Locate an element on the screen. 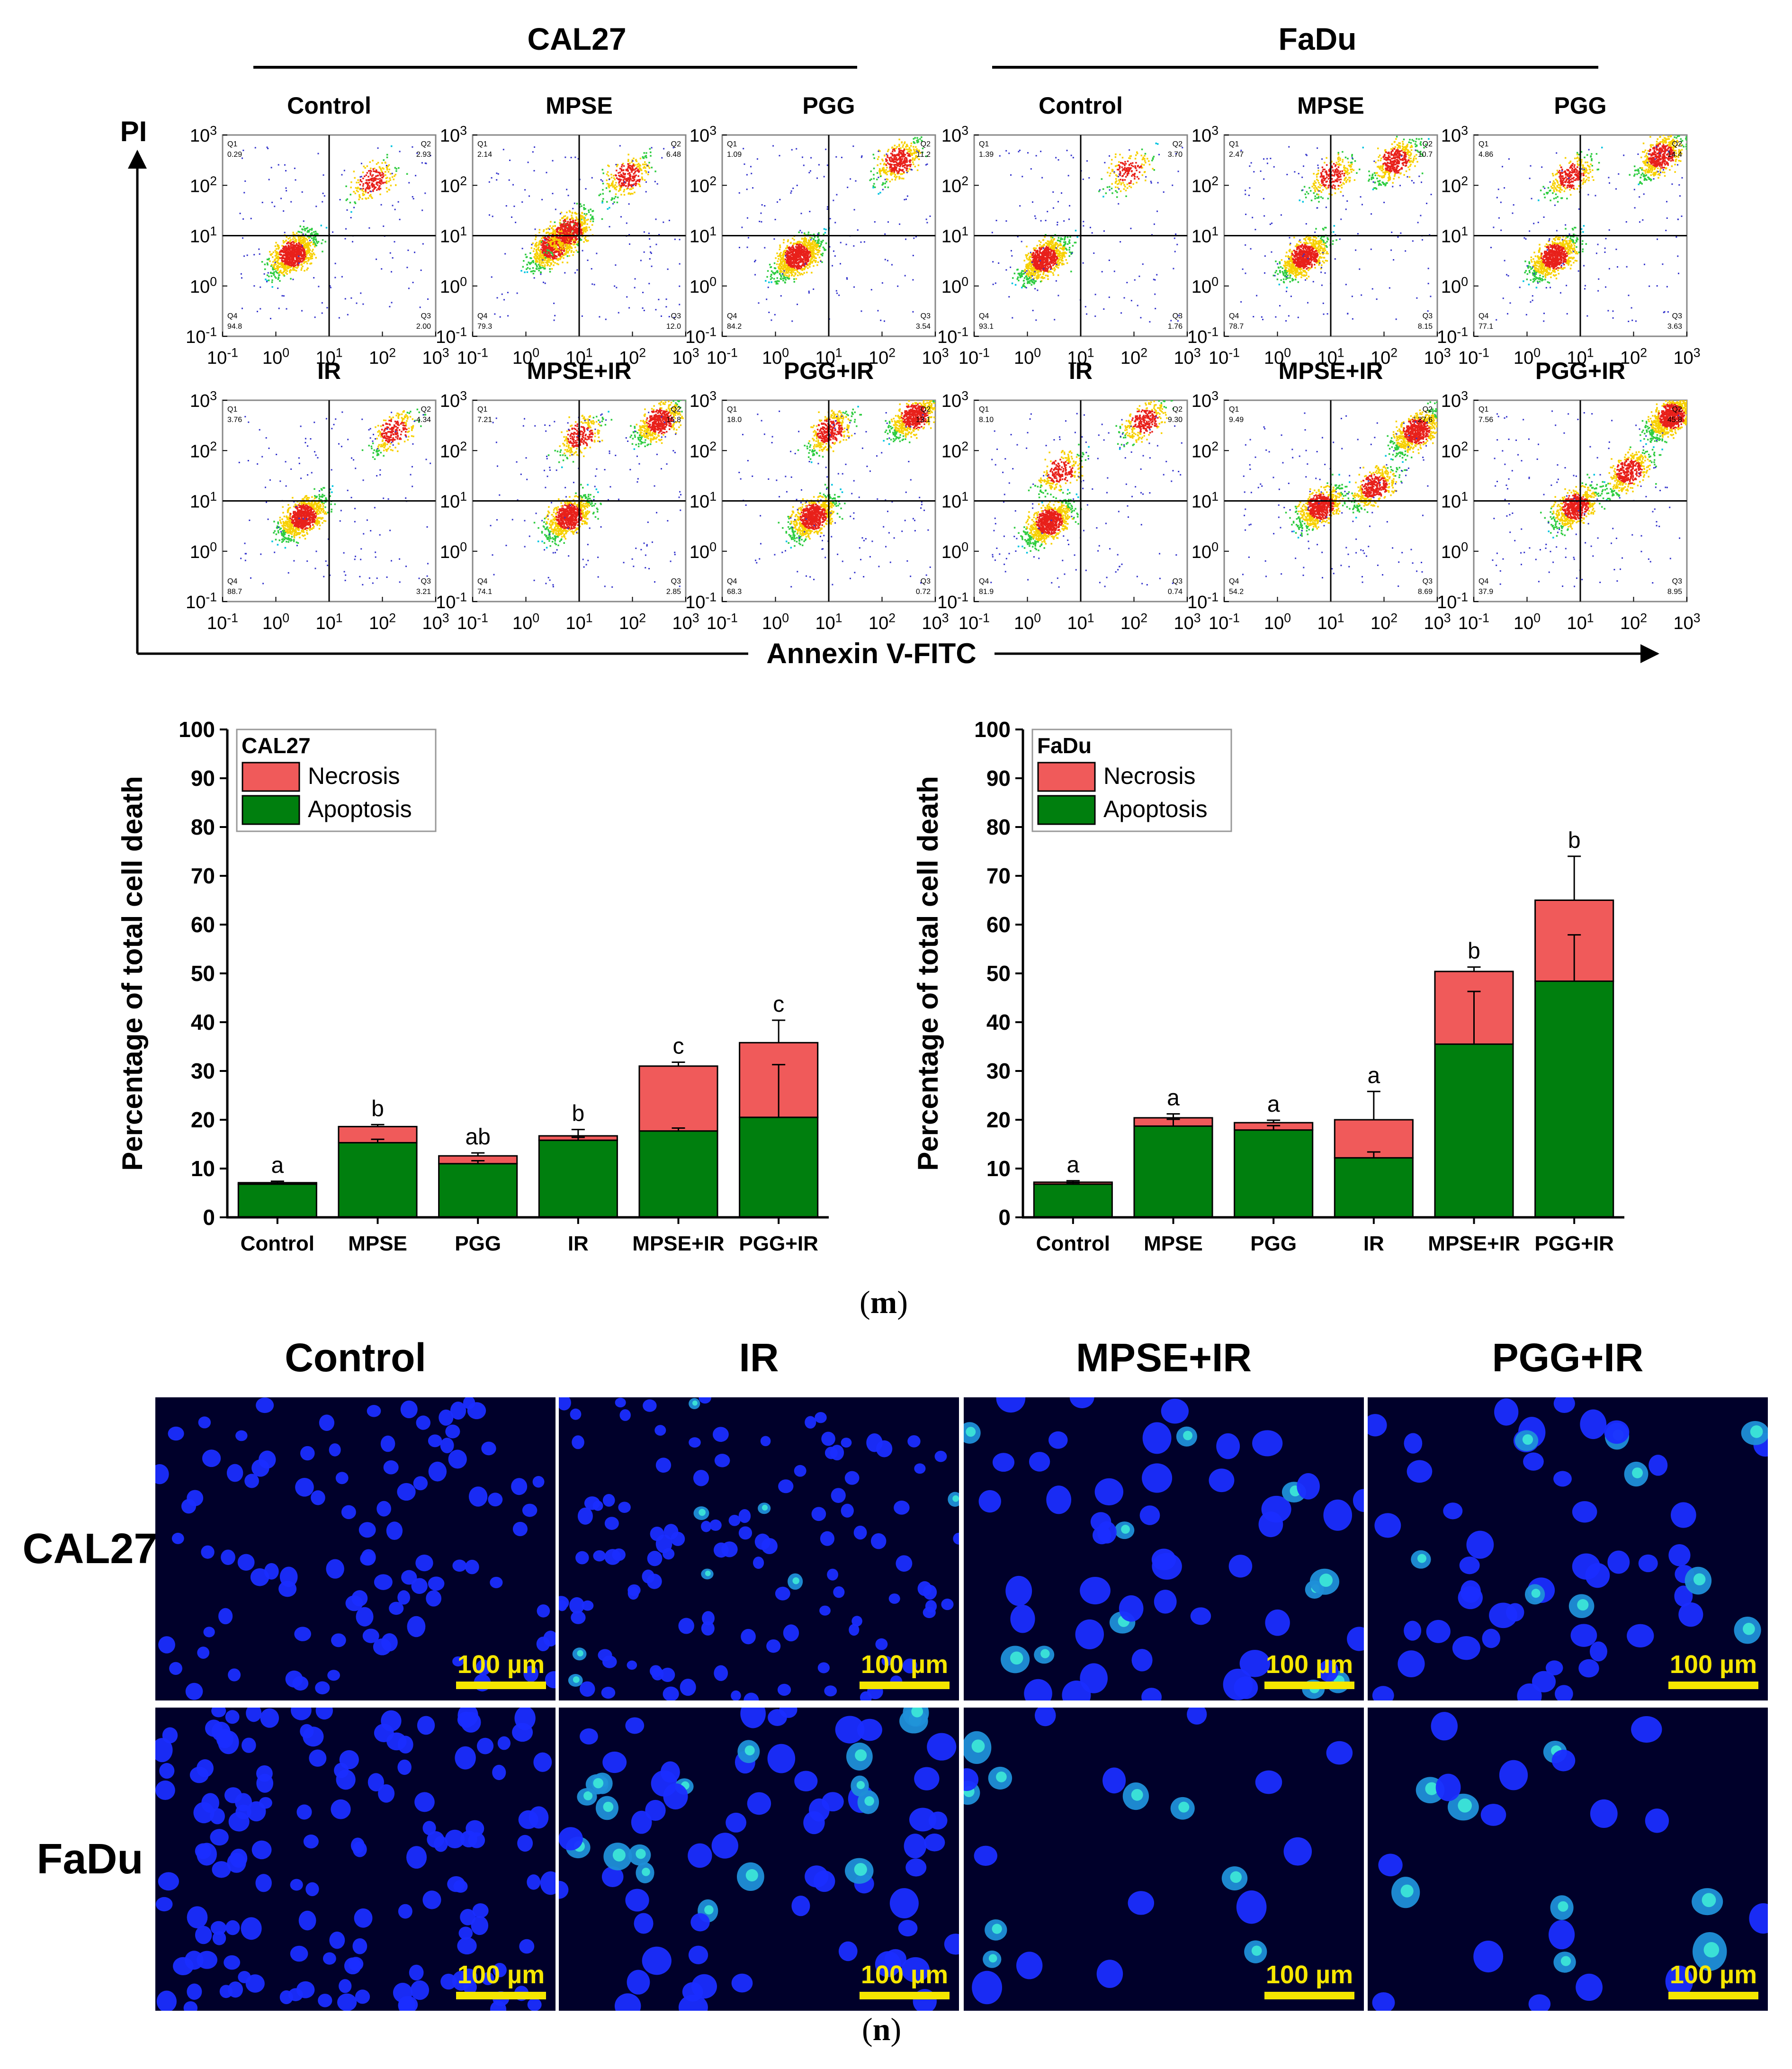 This screenshot has width=1792, height=2069. micro-image-fadu-mpse-ir: 100 µm is located at coordinates (1164, 1859).